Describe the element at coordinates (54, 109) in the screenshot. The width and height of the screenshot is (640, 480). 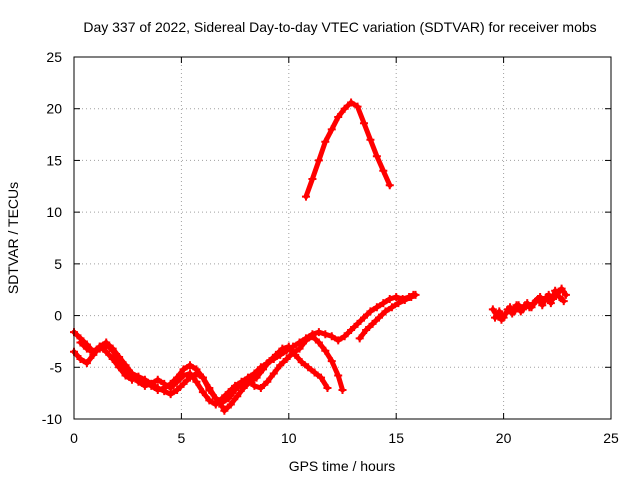
I see `y-tick-label: 20` at that location.